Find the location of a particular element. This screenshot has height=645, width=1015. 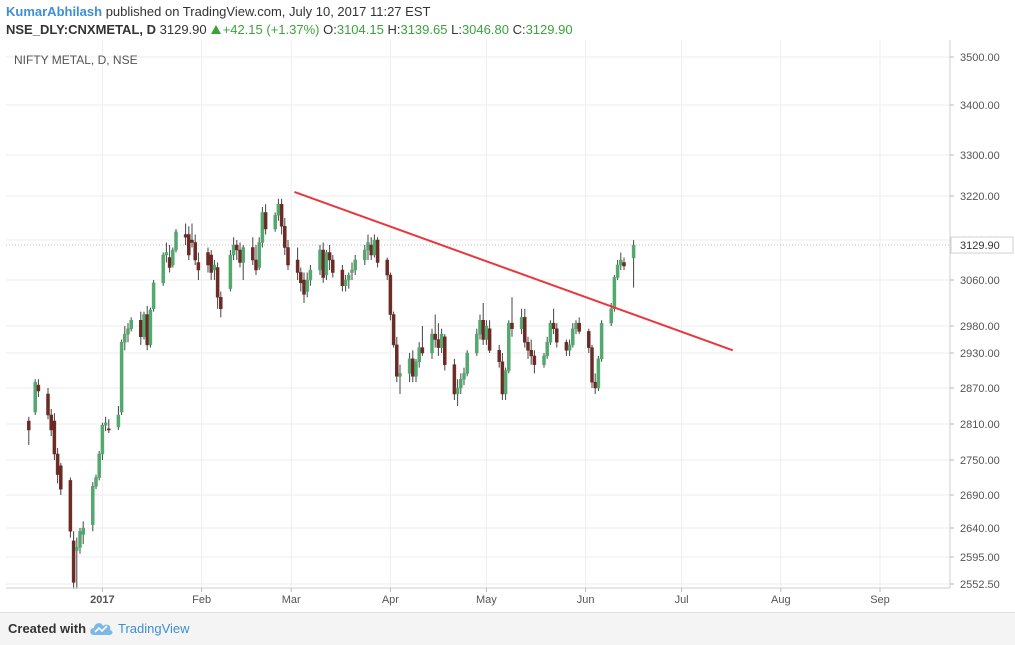

tradingview-cloud-icon is located at coordinates (101, 630).